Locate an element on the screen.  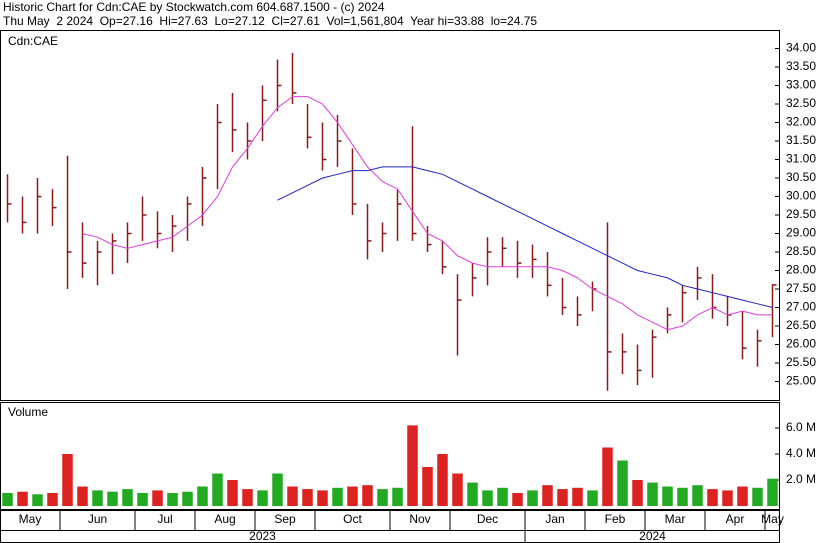
x-tick-label: Mar is located at coordinates (675, 519).